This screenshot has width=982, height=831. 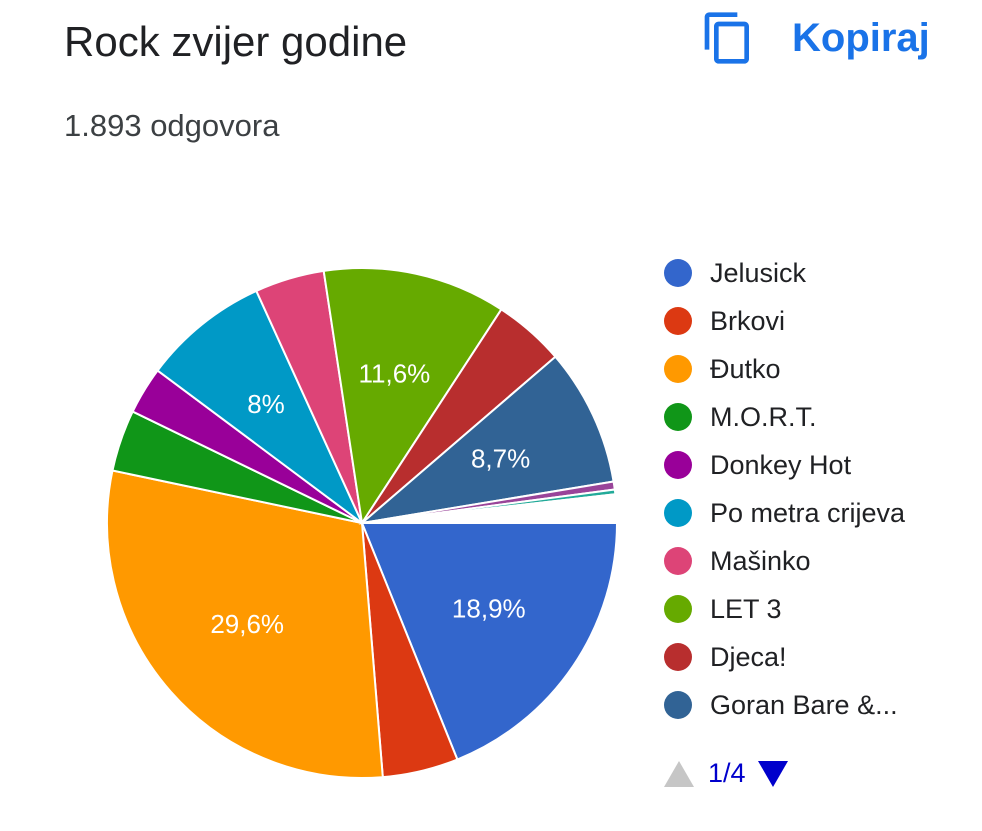 I want to click on legend-item: Jelusick, so click(x=784, y=273).